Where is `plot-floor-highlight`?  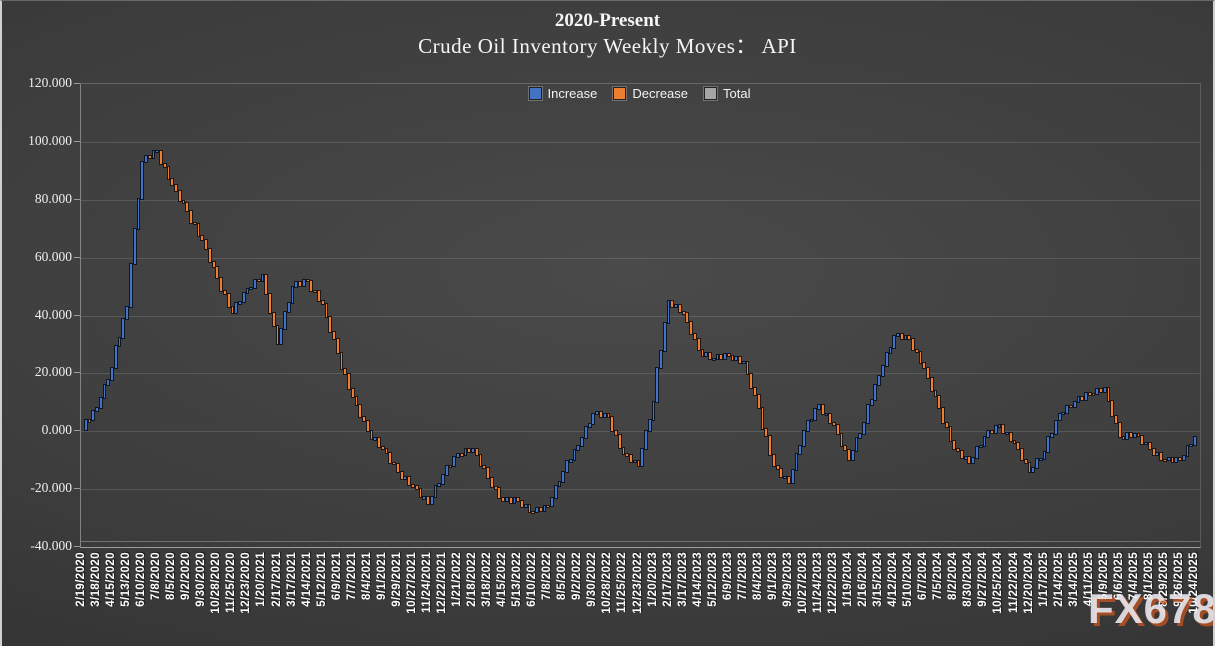
plot-floor-highlight is located at coordinates (640, 541).